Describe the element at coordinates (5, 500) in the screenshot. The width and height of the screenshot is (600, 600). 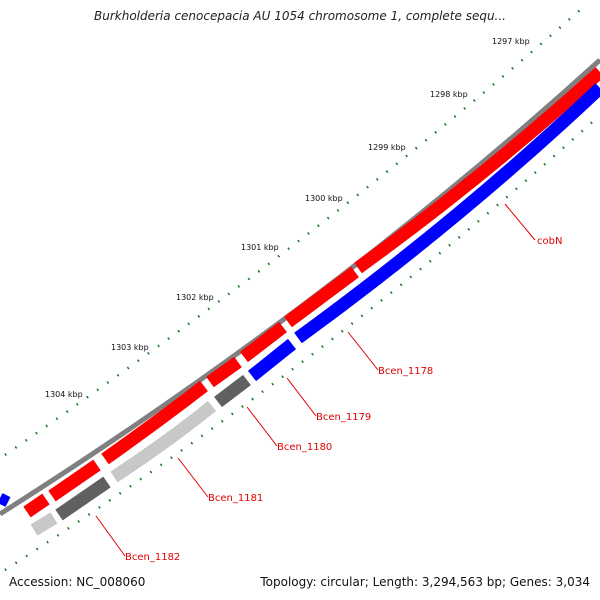
I see `gene-edge-blue` at that location.